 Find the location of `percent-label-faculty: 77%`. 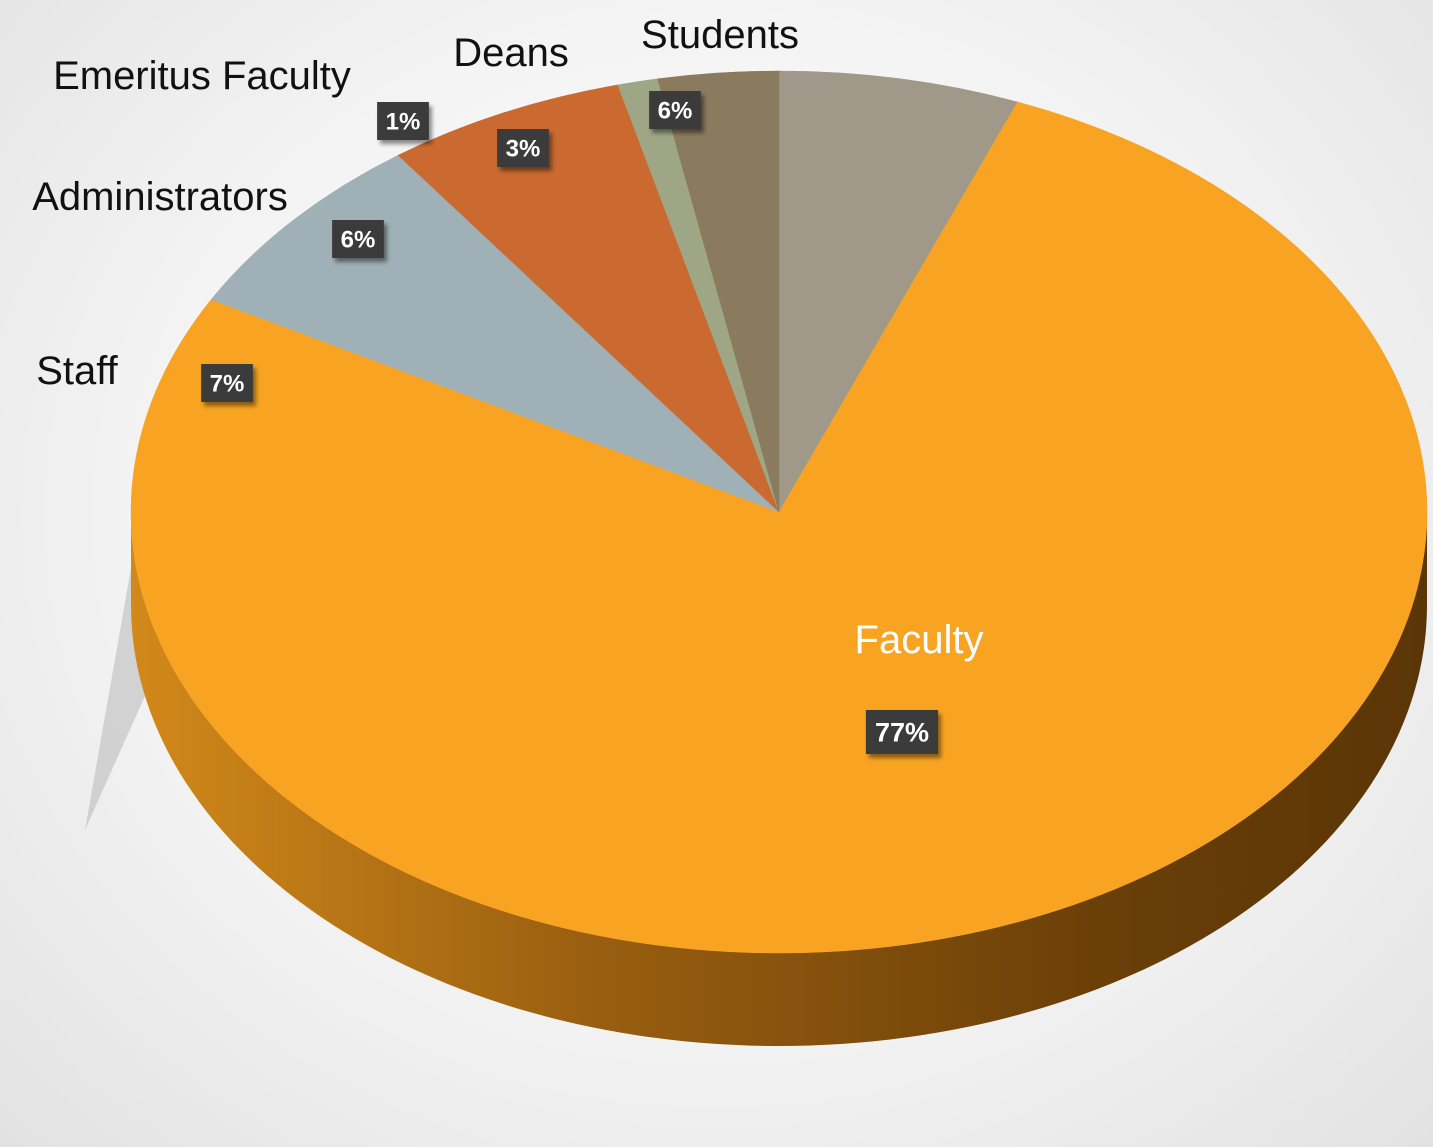

percent-label-faculty: 77% is located at coordinates (902, 733).